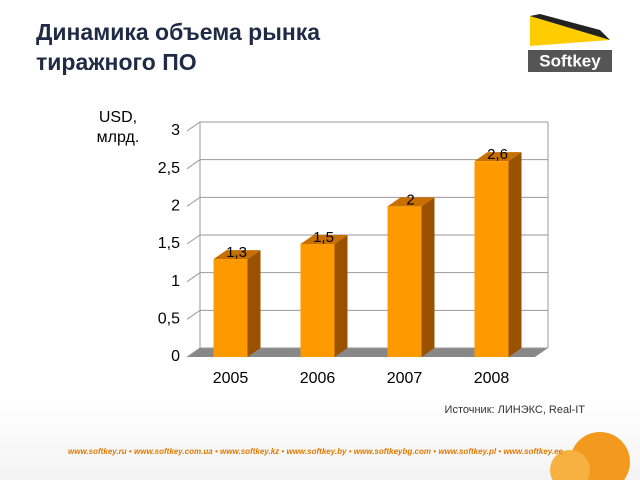  Describe the element at coordinates (515, 410) in the screenshot. I see `source-note: Источник: ЛИНЭКС, Real-IT` at that location.